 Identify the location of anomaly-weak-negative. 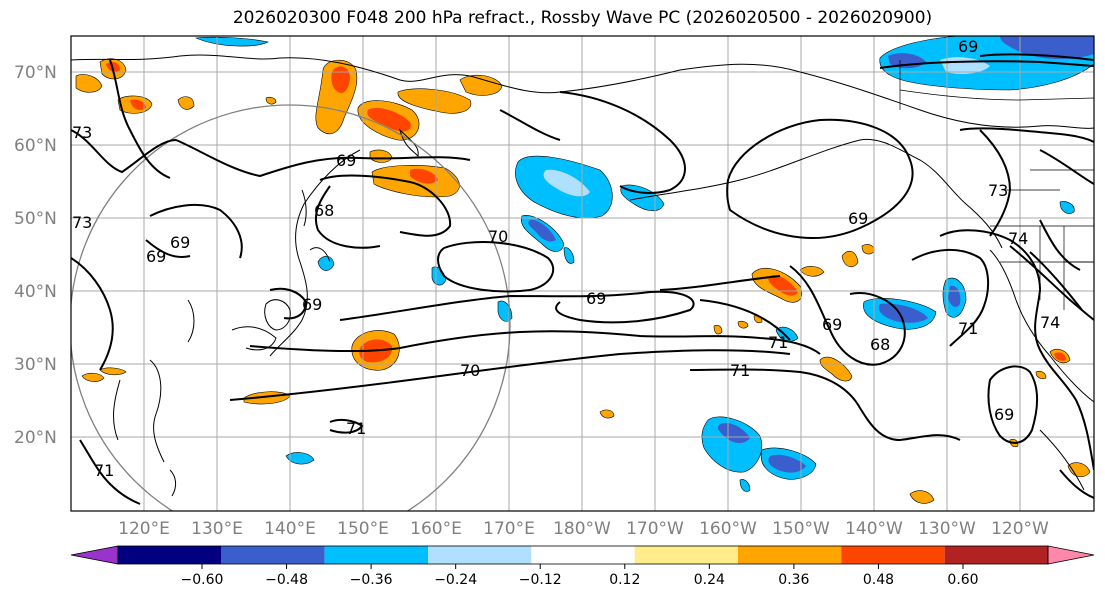
(566, 183).